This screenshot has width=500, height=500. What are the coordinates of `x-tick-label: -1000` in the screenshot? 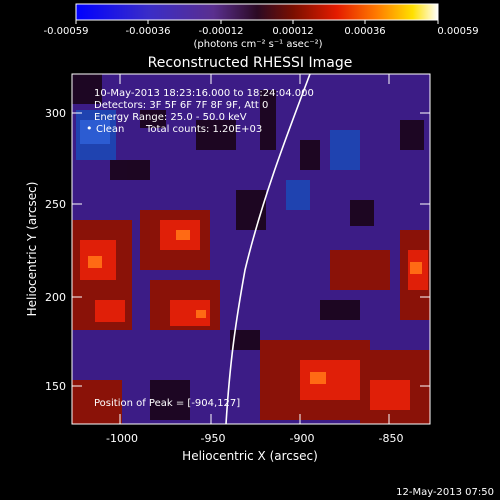 It's located at (122, 438).